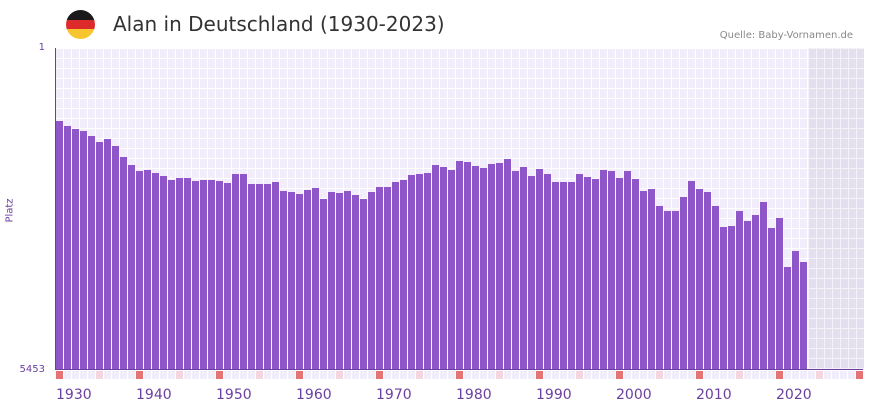 This screenshot has width=873, height=412. I want to click on bar-1945, so click(179, 274).